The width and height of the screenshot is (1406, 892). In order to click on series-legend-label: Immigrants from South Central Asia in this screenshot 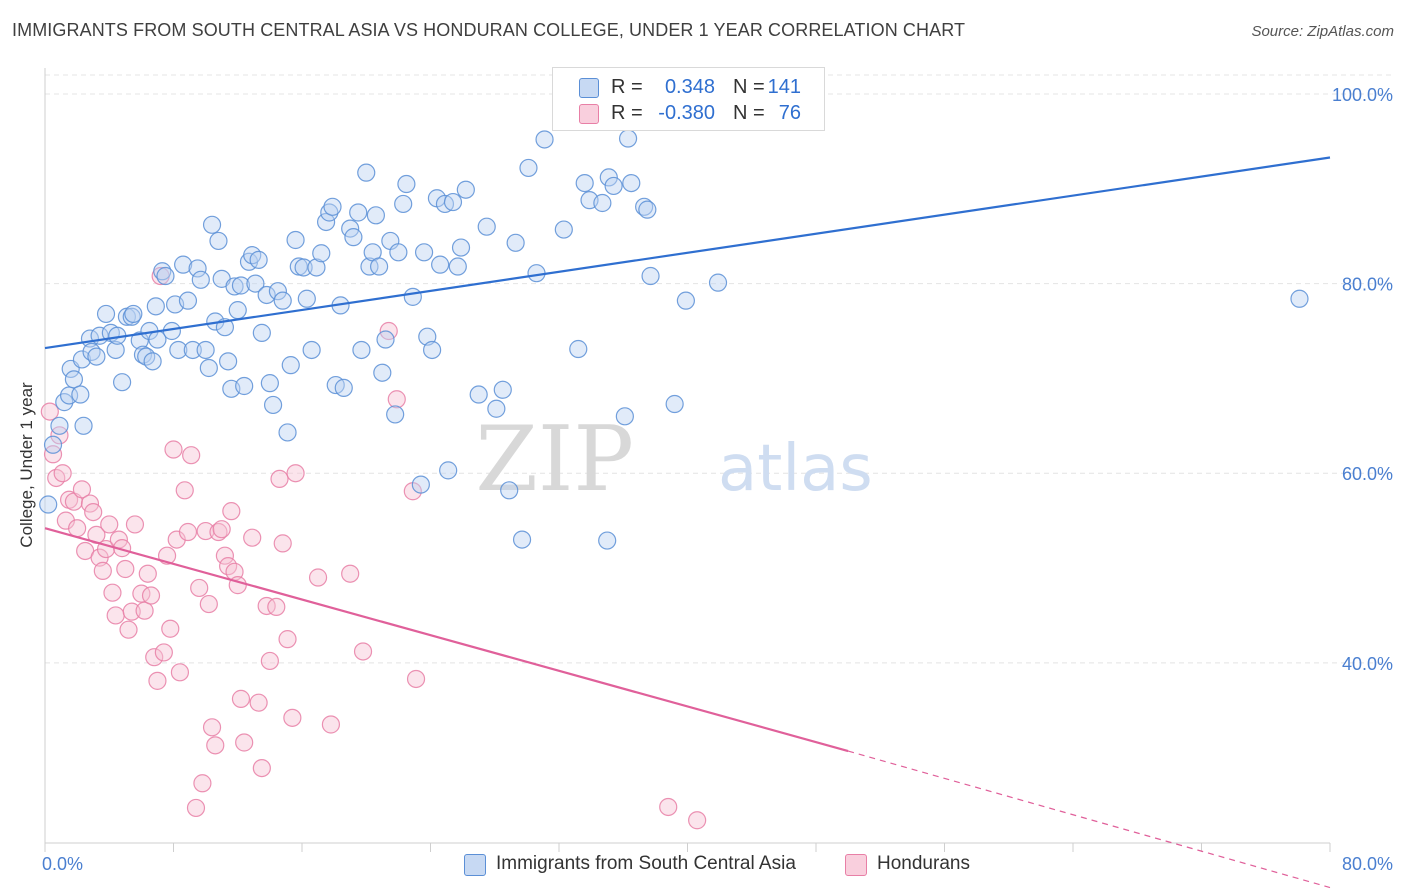, I will do `click(646, 863)`.